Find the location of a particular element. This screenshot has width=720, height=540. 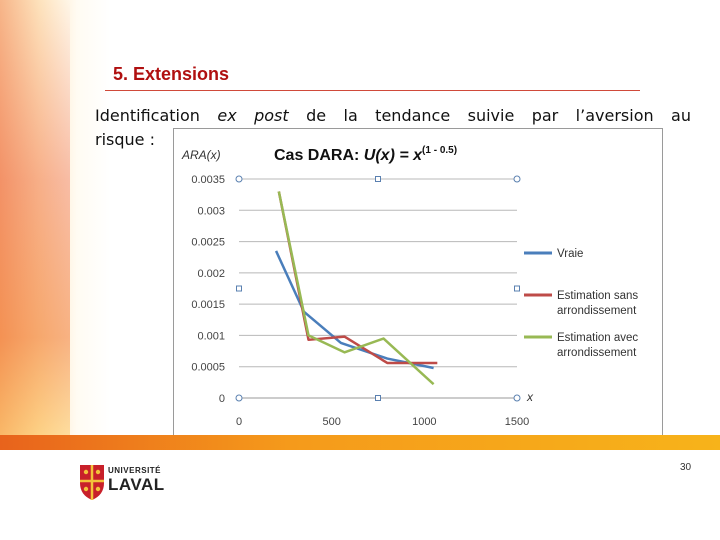

y-tick-label: 0.0005 is located at coordinates (208, 368).